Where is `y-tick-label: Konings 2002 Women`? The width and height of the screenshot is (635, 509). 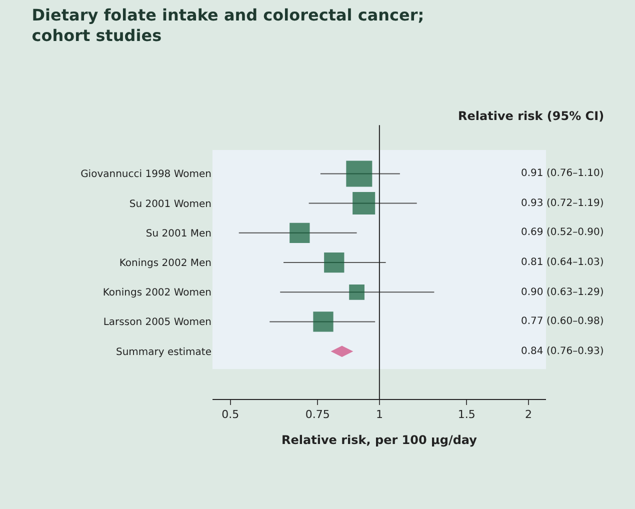 y-tick-label: Konings 2002 Women is located at coordinates (157, 293).